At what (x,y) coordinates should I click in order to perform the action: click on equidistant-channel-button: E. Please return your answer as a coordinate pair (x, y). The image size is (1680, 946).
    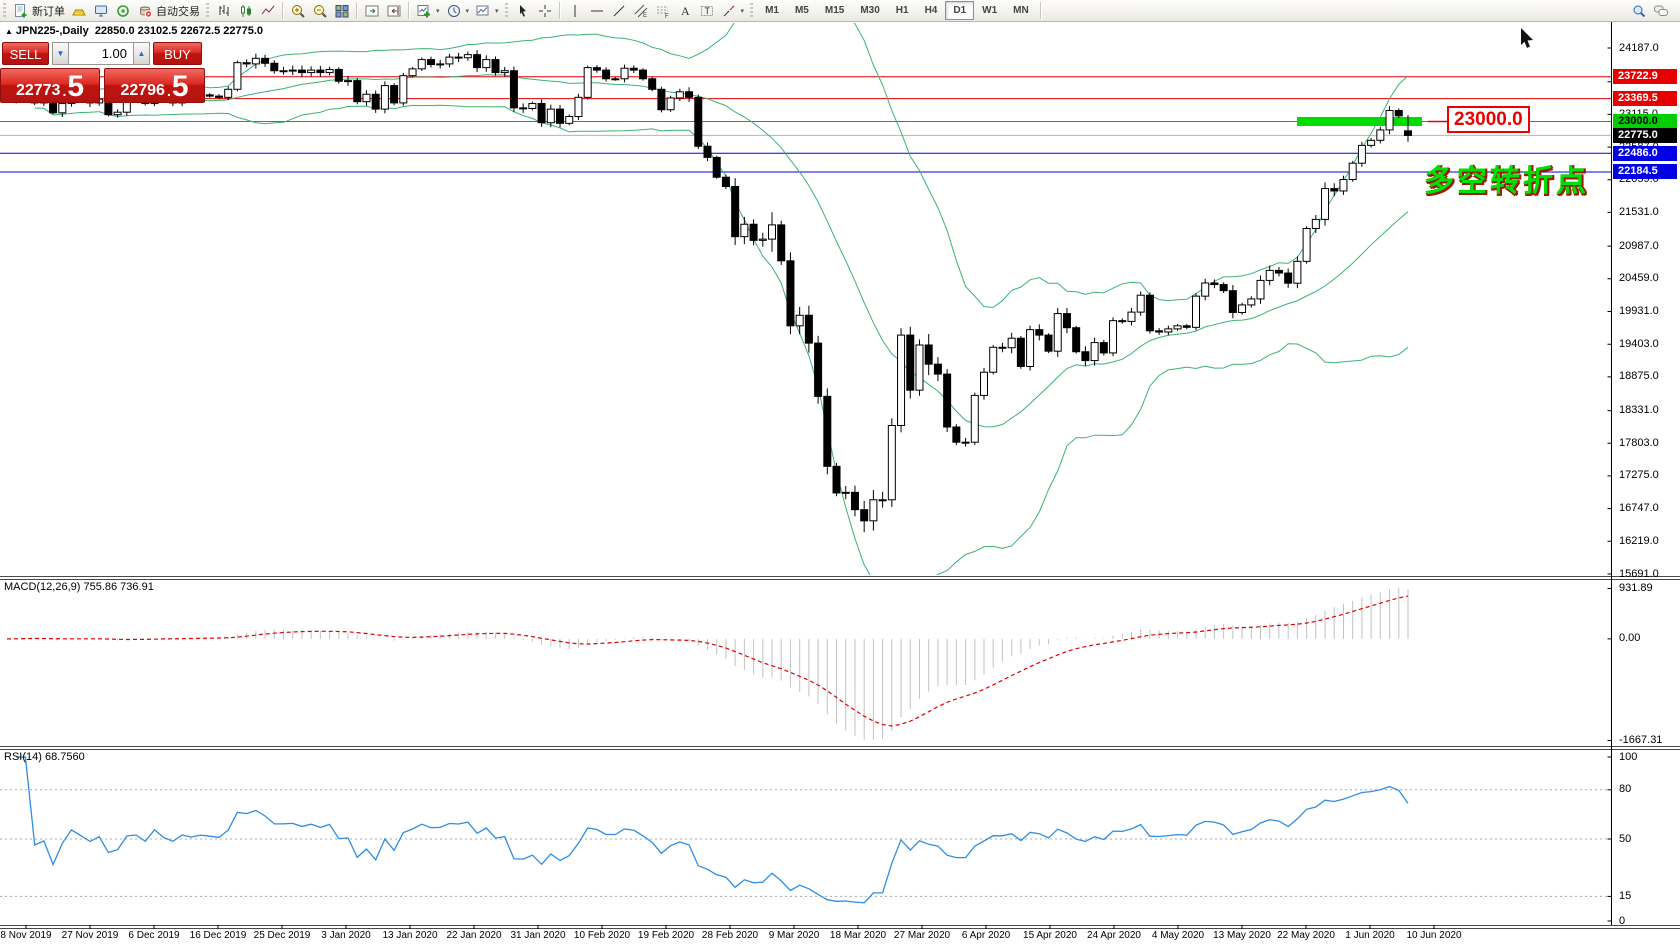
    Looking at the image, I should click on (641, 11).